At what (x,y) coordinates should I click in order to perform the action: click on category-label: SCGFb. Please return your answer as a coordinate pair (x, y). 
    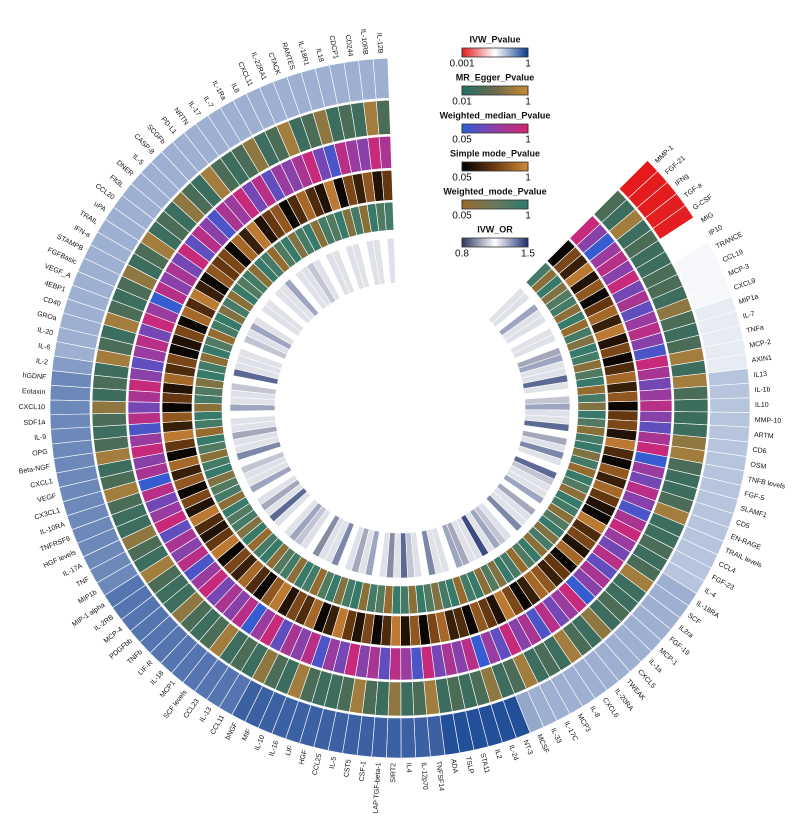
    Looking at the image, I should click on (155, 135).